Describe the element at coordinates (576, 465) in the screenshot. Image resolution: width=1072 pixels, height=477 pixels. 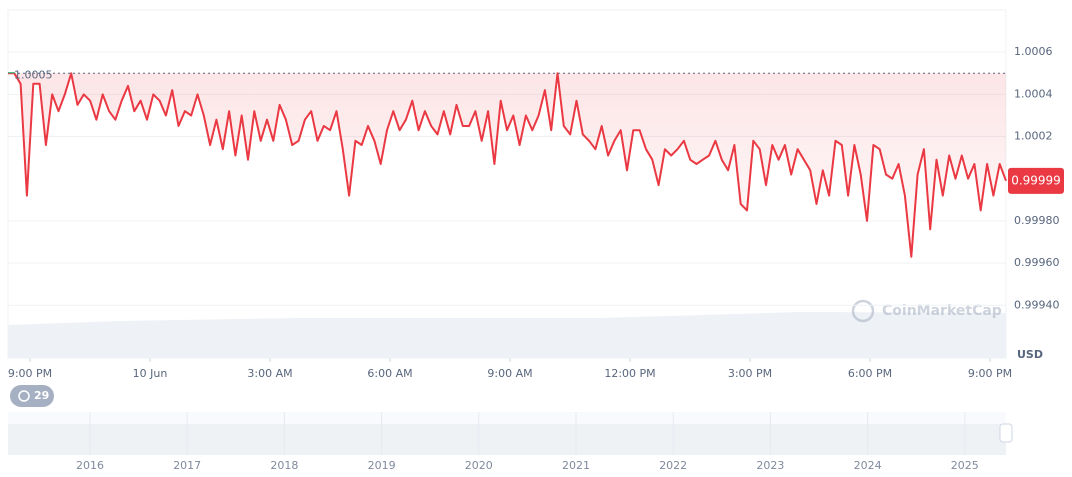
I see `navigator-label: 2021` at that location.